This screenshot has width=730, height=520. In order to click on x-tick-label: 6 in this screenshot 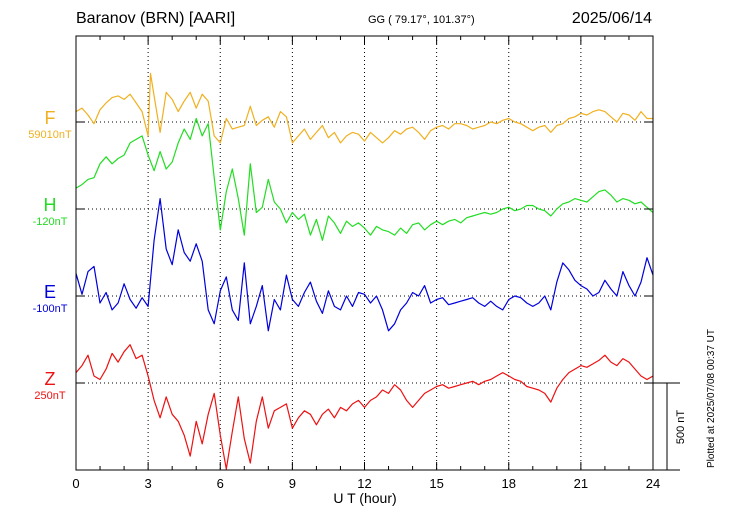, I will do `click(220, 483)`.